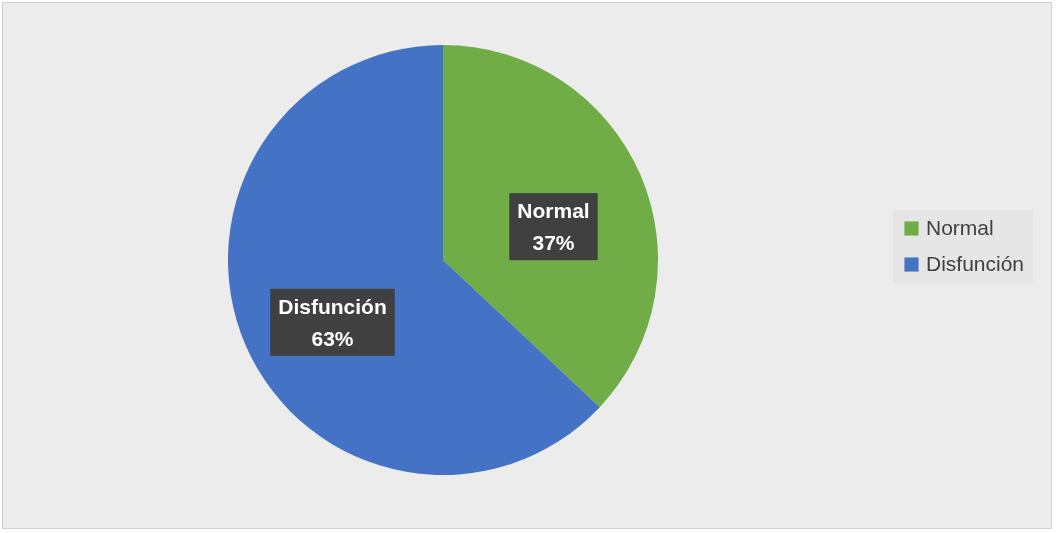  Describe the element at coordinates (960, 227) in the screenshot. I see `legend-label: Normal` at that location.